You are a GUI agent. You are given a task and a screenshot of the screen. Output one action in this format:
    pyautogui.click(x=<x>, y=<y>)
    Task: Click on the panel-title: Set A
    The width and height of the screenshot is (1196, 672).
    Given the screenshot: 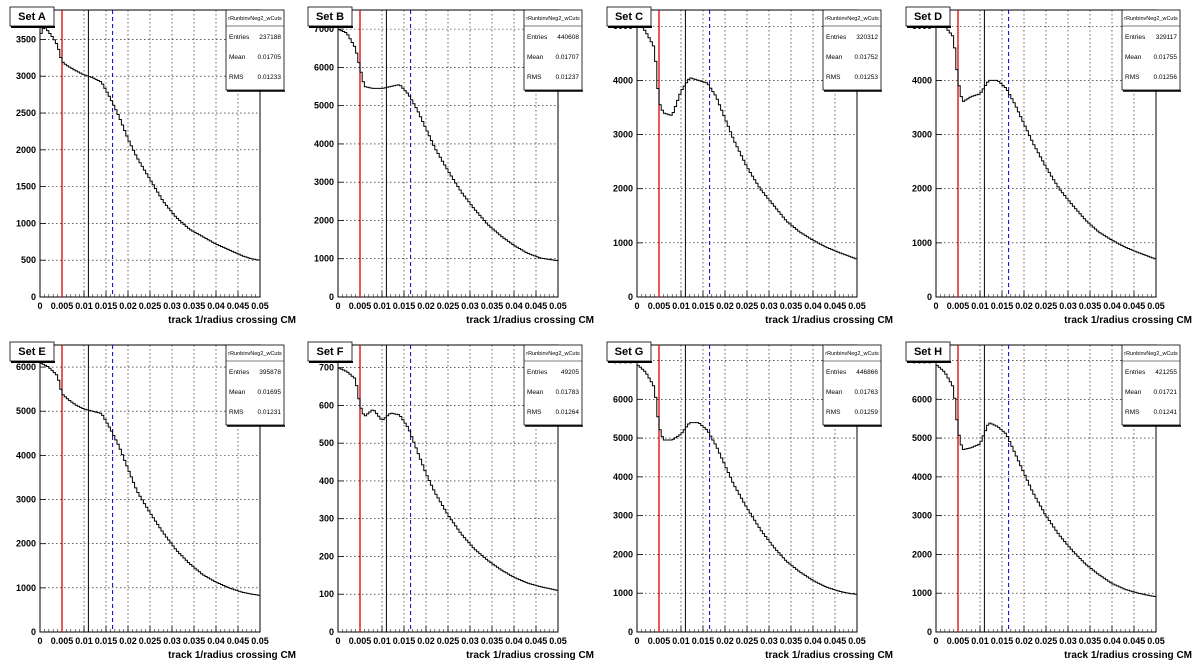 What is the action you would take?
    pyautogui.click(x=32, y=17)
    